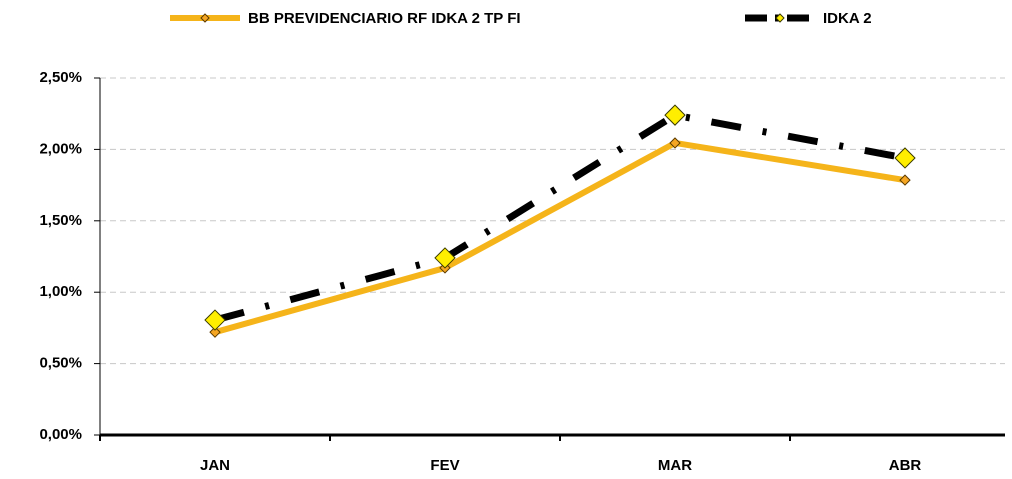 This screenshot has height=479, width=1012. Describe the element at coordinates (60, 434) in the screenshot. I see `y-tick-label: 0,00%` at that location.